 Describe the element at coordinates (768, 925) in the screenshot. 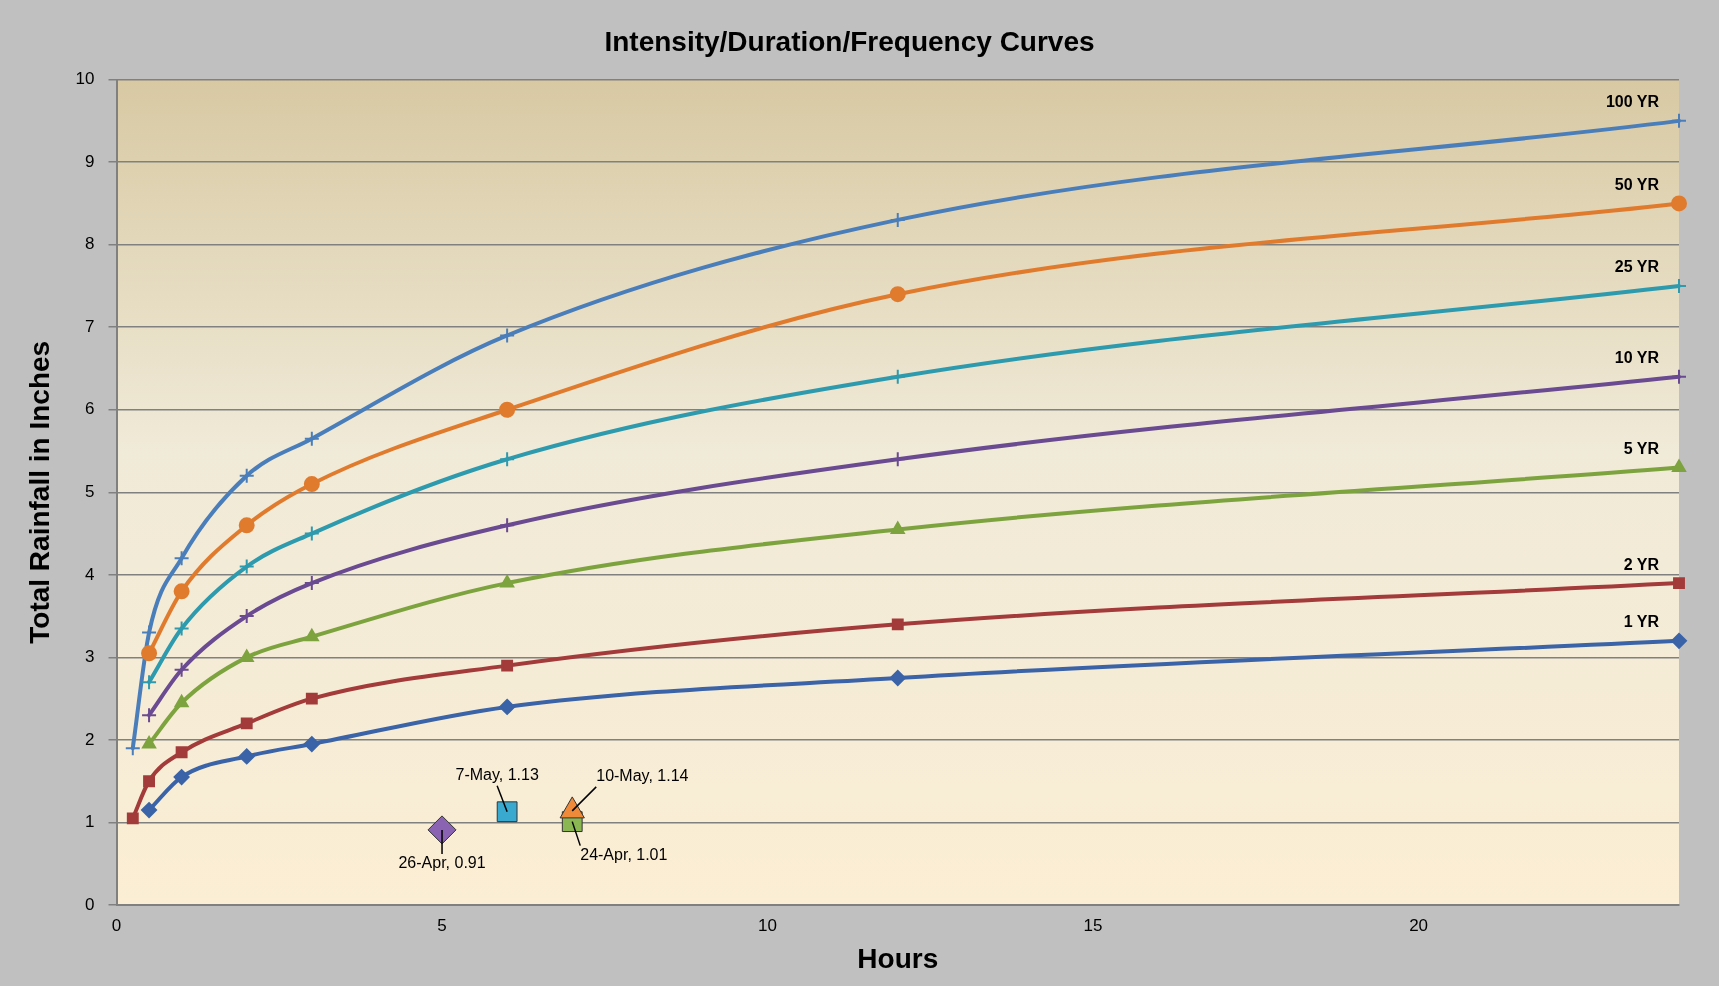

I see `x-tick-label: 10` at that location.